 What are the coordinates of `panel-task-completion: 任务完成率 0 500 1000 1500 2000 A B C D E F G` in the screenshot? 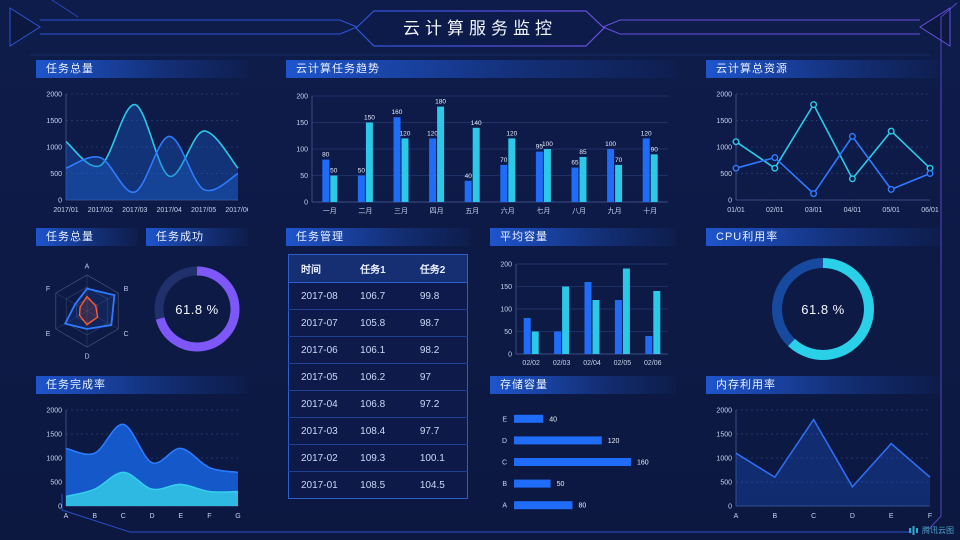 It's located at (142, 449).